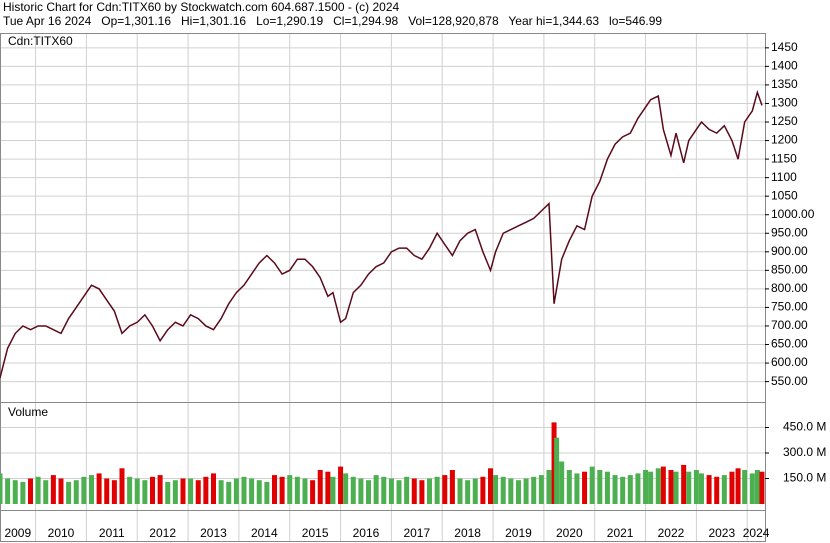 The height and width of the screenshot is (543, 830). Describe the element at coordinates (784, 66) in the screenshot. I see `y-tick-label: 1400` at that location.